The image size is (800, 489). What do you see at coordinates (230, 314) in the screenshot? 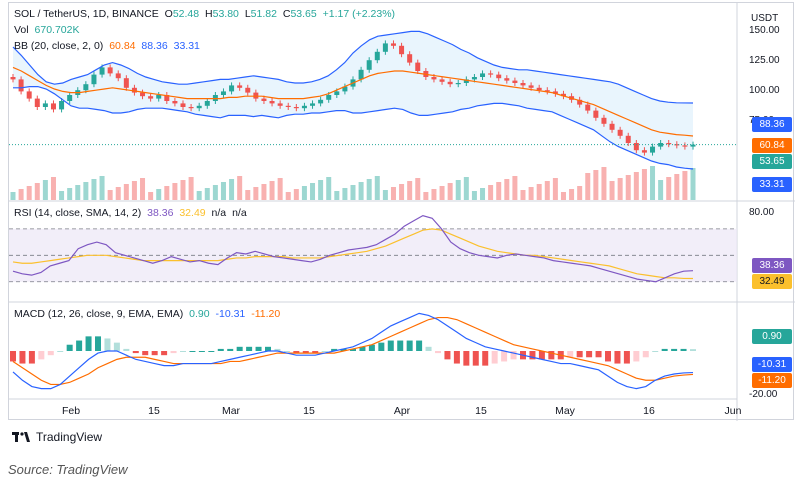
I see `macd-value: -10.31` at bounding box center [230, 314].